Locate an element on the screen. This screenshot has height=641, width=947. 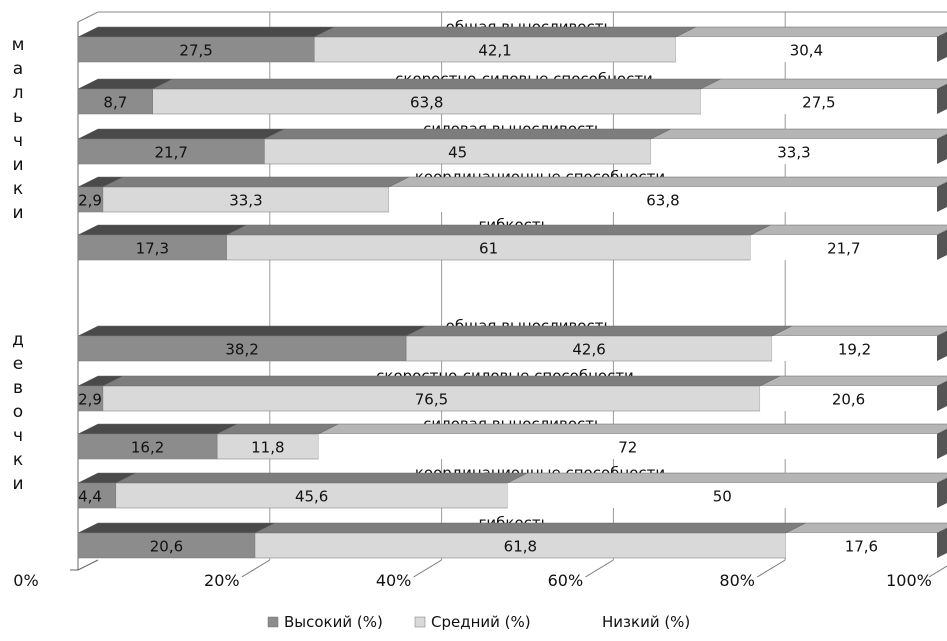
value-label: 11,8 is located at coordinates (267, 448).